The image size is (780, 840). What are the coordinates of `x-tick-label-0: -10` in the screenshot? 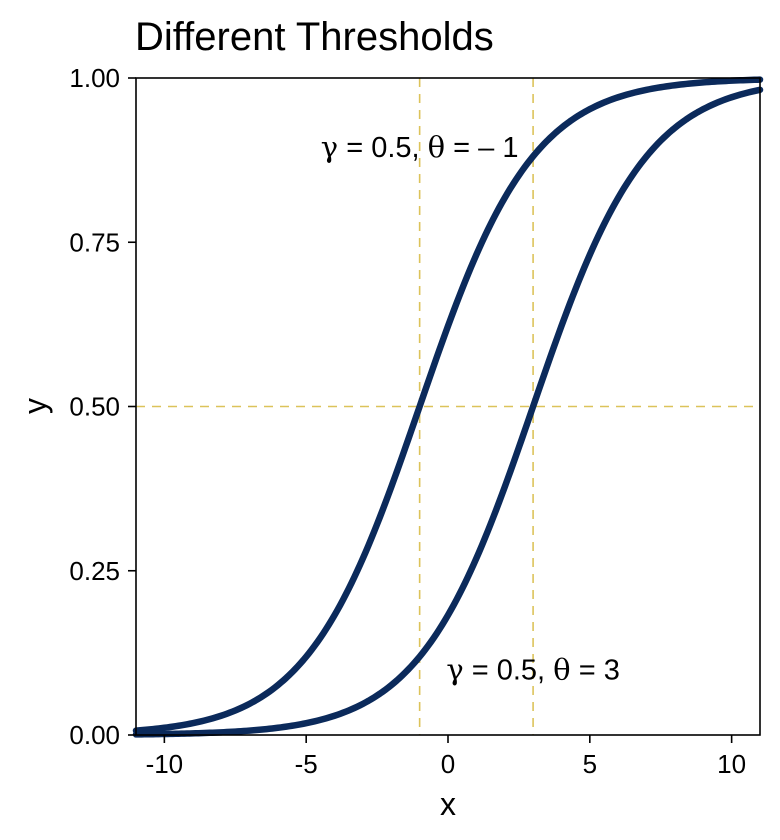 It's located at (165, 764).